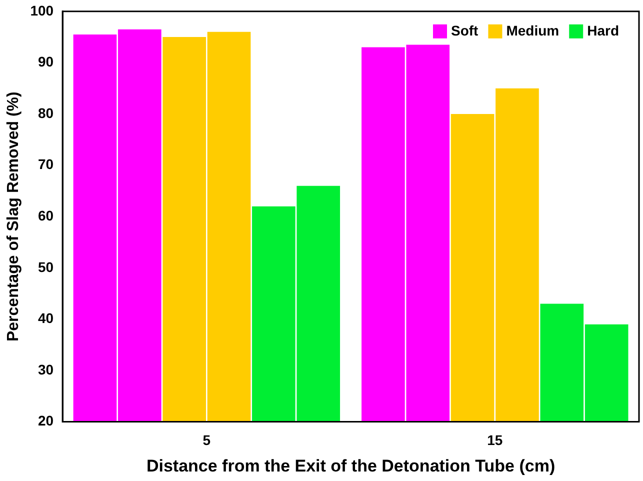 Image resolution: width=643 pixels, height=481 pixels. What do you see at coordinates (46, 369) in the screenshot?
I see `y-tick-label: 30` at bounding box center [46, 369].